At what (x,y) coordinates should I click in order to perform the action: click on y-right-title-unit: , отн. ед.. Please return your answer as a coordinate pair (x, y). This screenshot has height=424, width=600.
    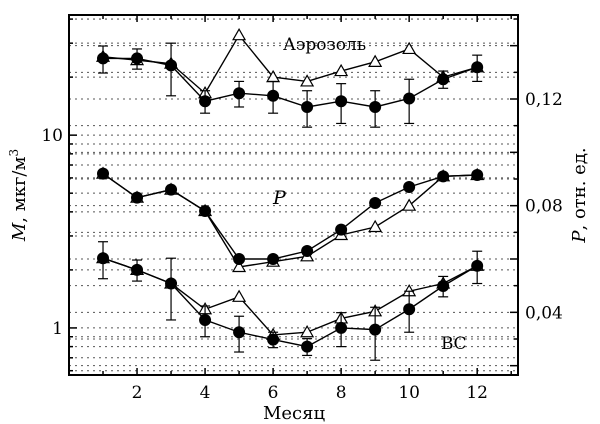
    Looking at the image, I should click on (579, 188).